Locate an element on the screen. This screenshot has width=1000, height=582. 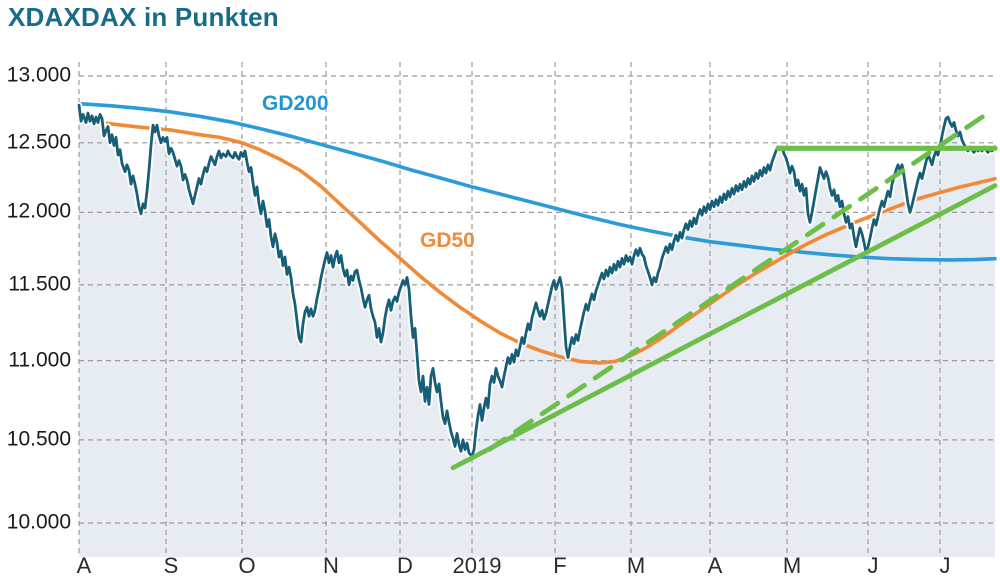
gd50-series-label: GD50 is located at coordinates (447, 240).